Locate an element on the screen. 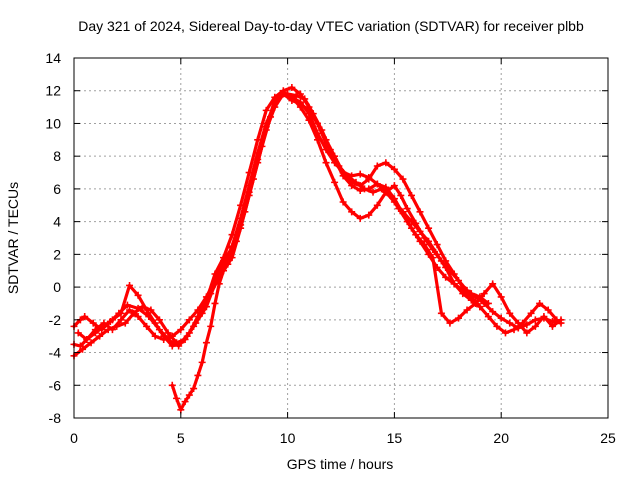 This screenshot has height=480, width=640. x-tick-label: 10 is located at coordinates (288, 438).